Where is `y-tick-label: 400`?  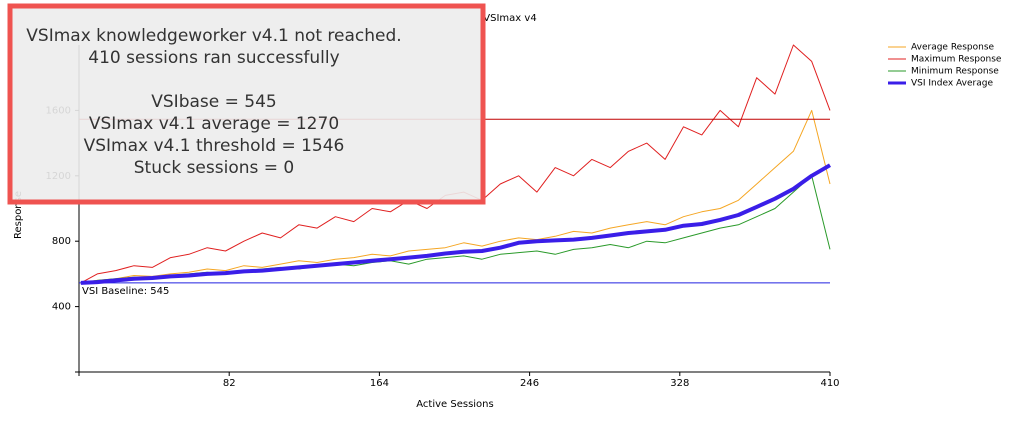 y-tick-label: 400 is located at coordinates (61, 307).